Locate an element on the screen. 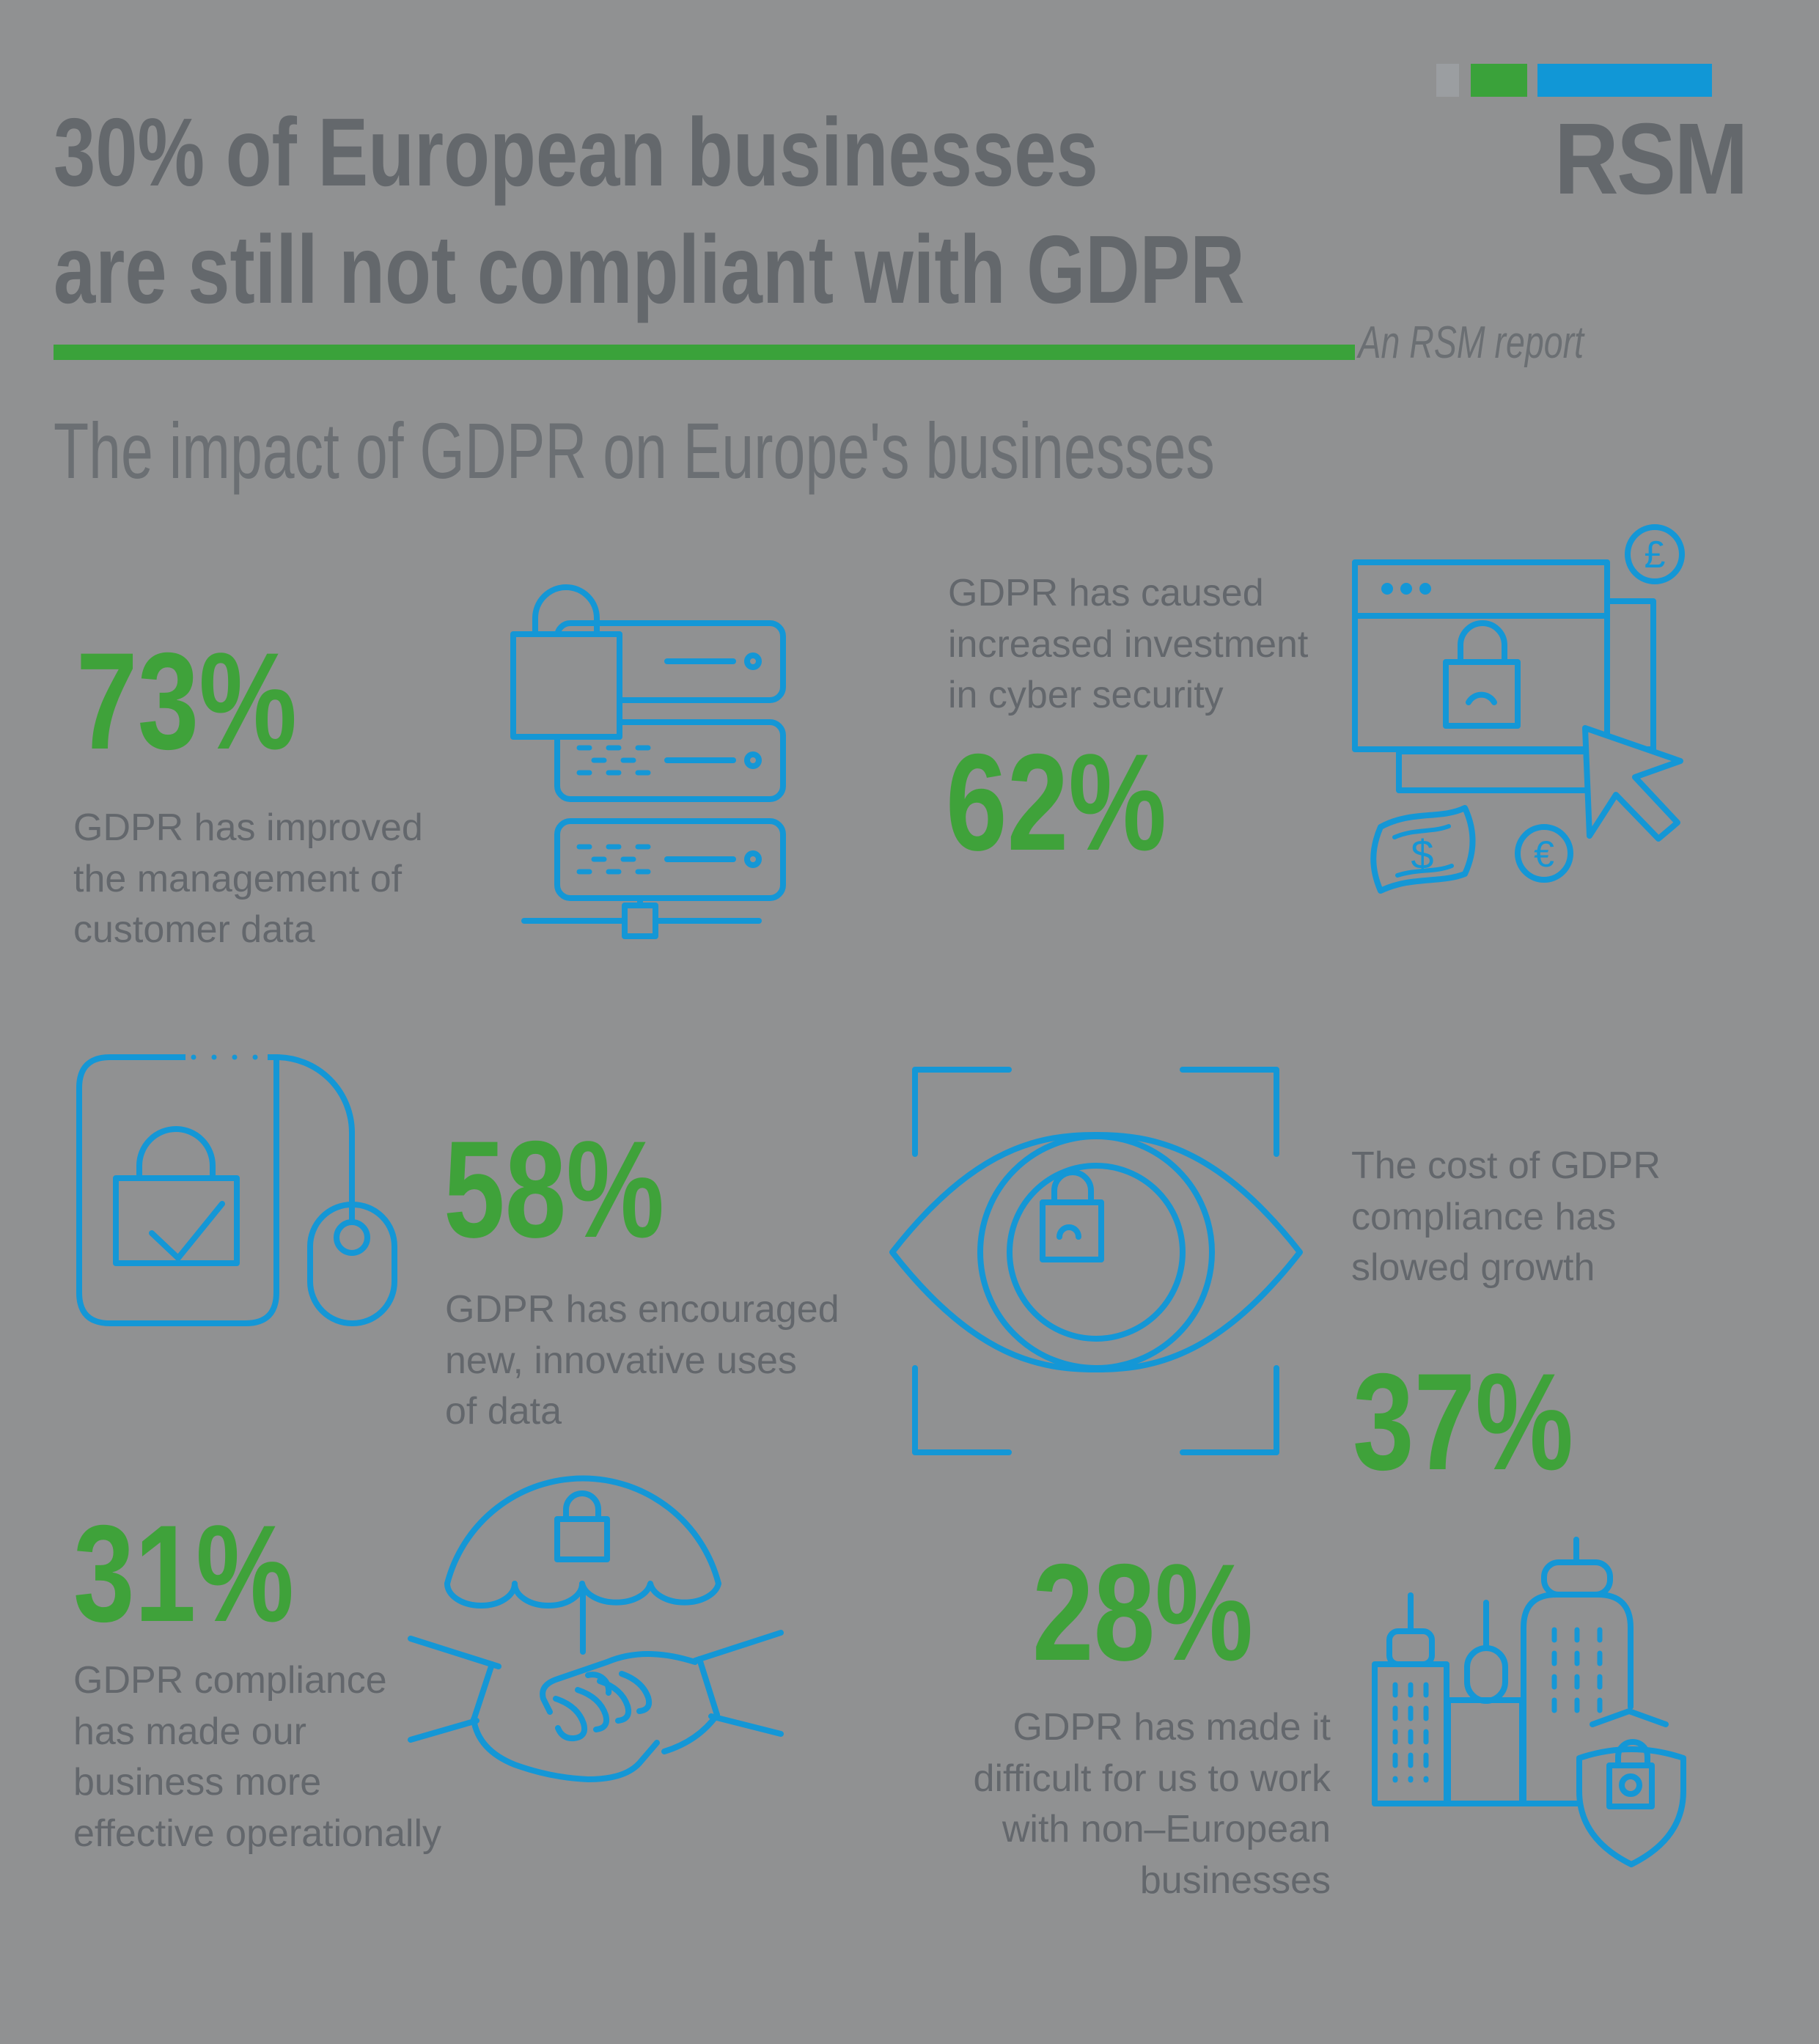 This screenshot has height=2044, width=1819. page-title-line2: are still not compliant with GDPR is located at coordinates (650, 269).